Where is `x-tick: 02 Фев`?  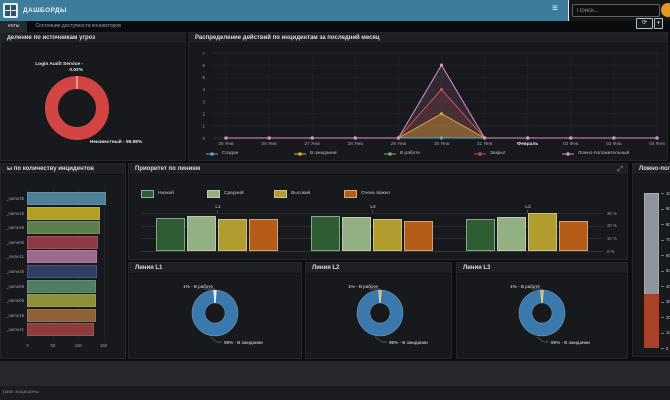
x-tick: 02 Фев is located at coordinates (571, 144).